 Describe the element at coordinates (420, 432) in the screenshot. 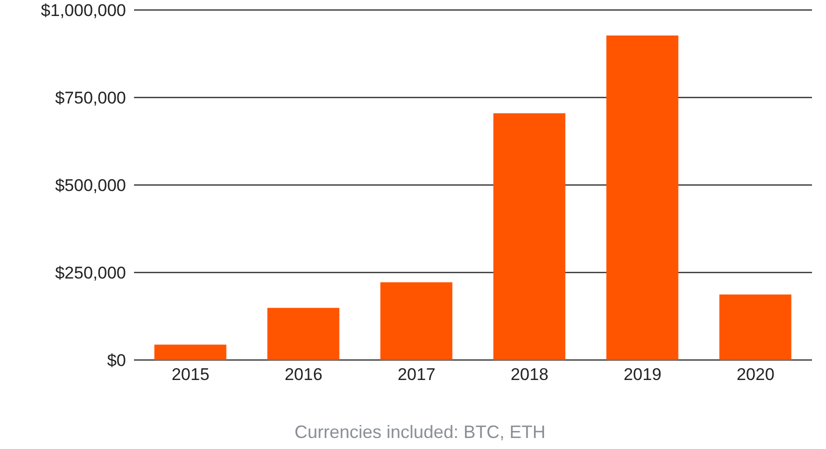

I see `text: Currencies included: BTC, ETH` at that location.